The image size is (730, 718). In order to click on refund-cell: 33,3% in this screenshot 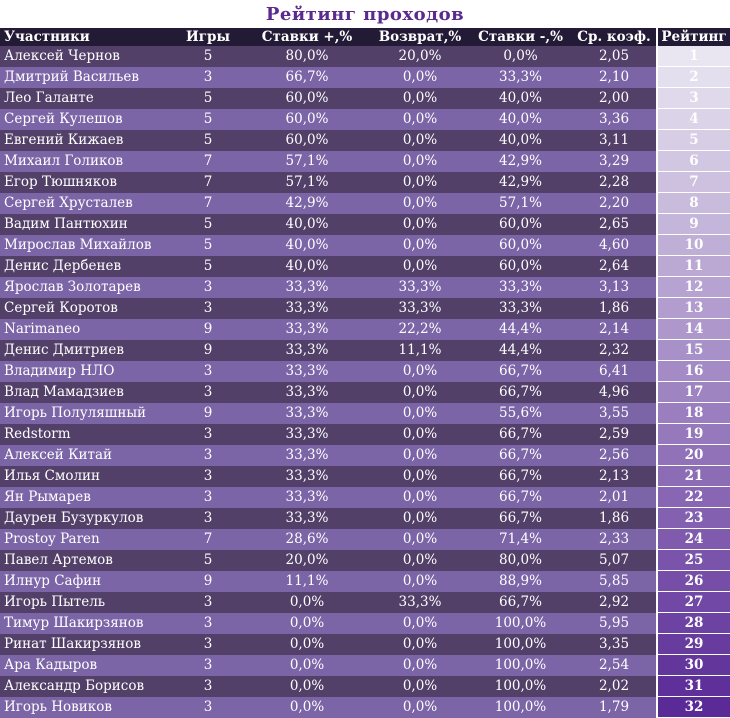, I will do `click(420, 287)`.